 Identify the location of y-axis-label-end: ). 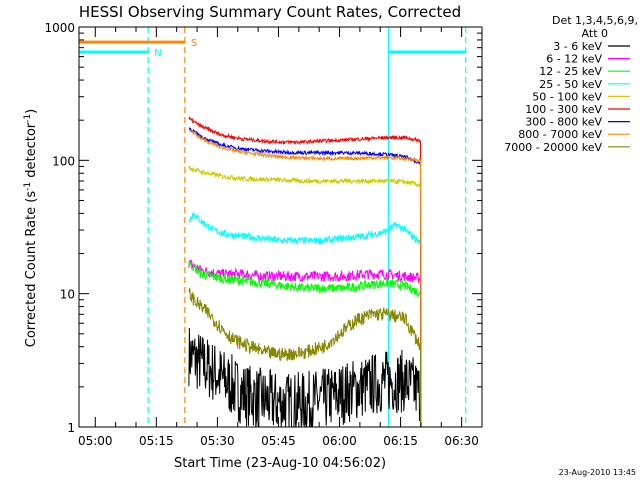
(31, 111).